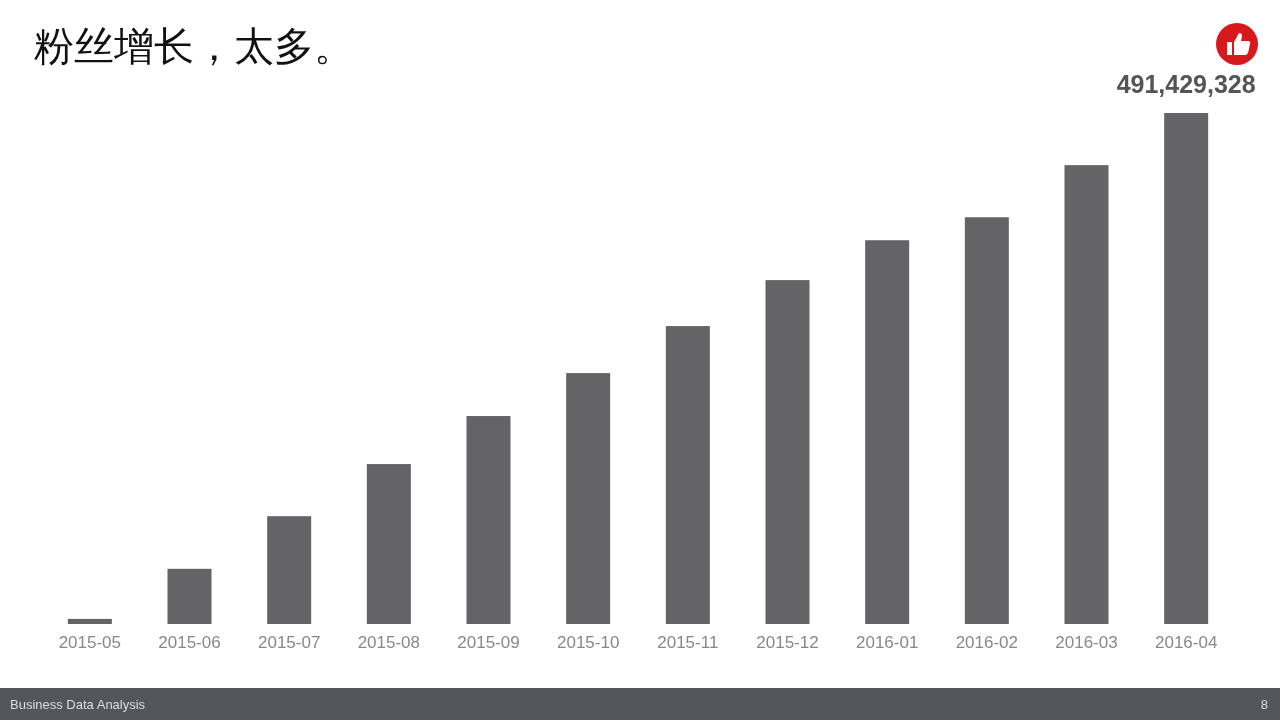 Image resolution: width=1280 pixels, height=720 pixels. What do you see at coordinates (488, 642) in the screenshot?
I see `x-tick-label: 2015-09` at bounding box center [488, 642].